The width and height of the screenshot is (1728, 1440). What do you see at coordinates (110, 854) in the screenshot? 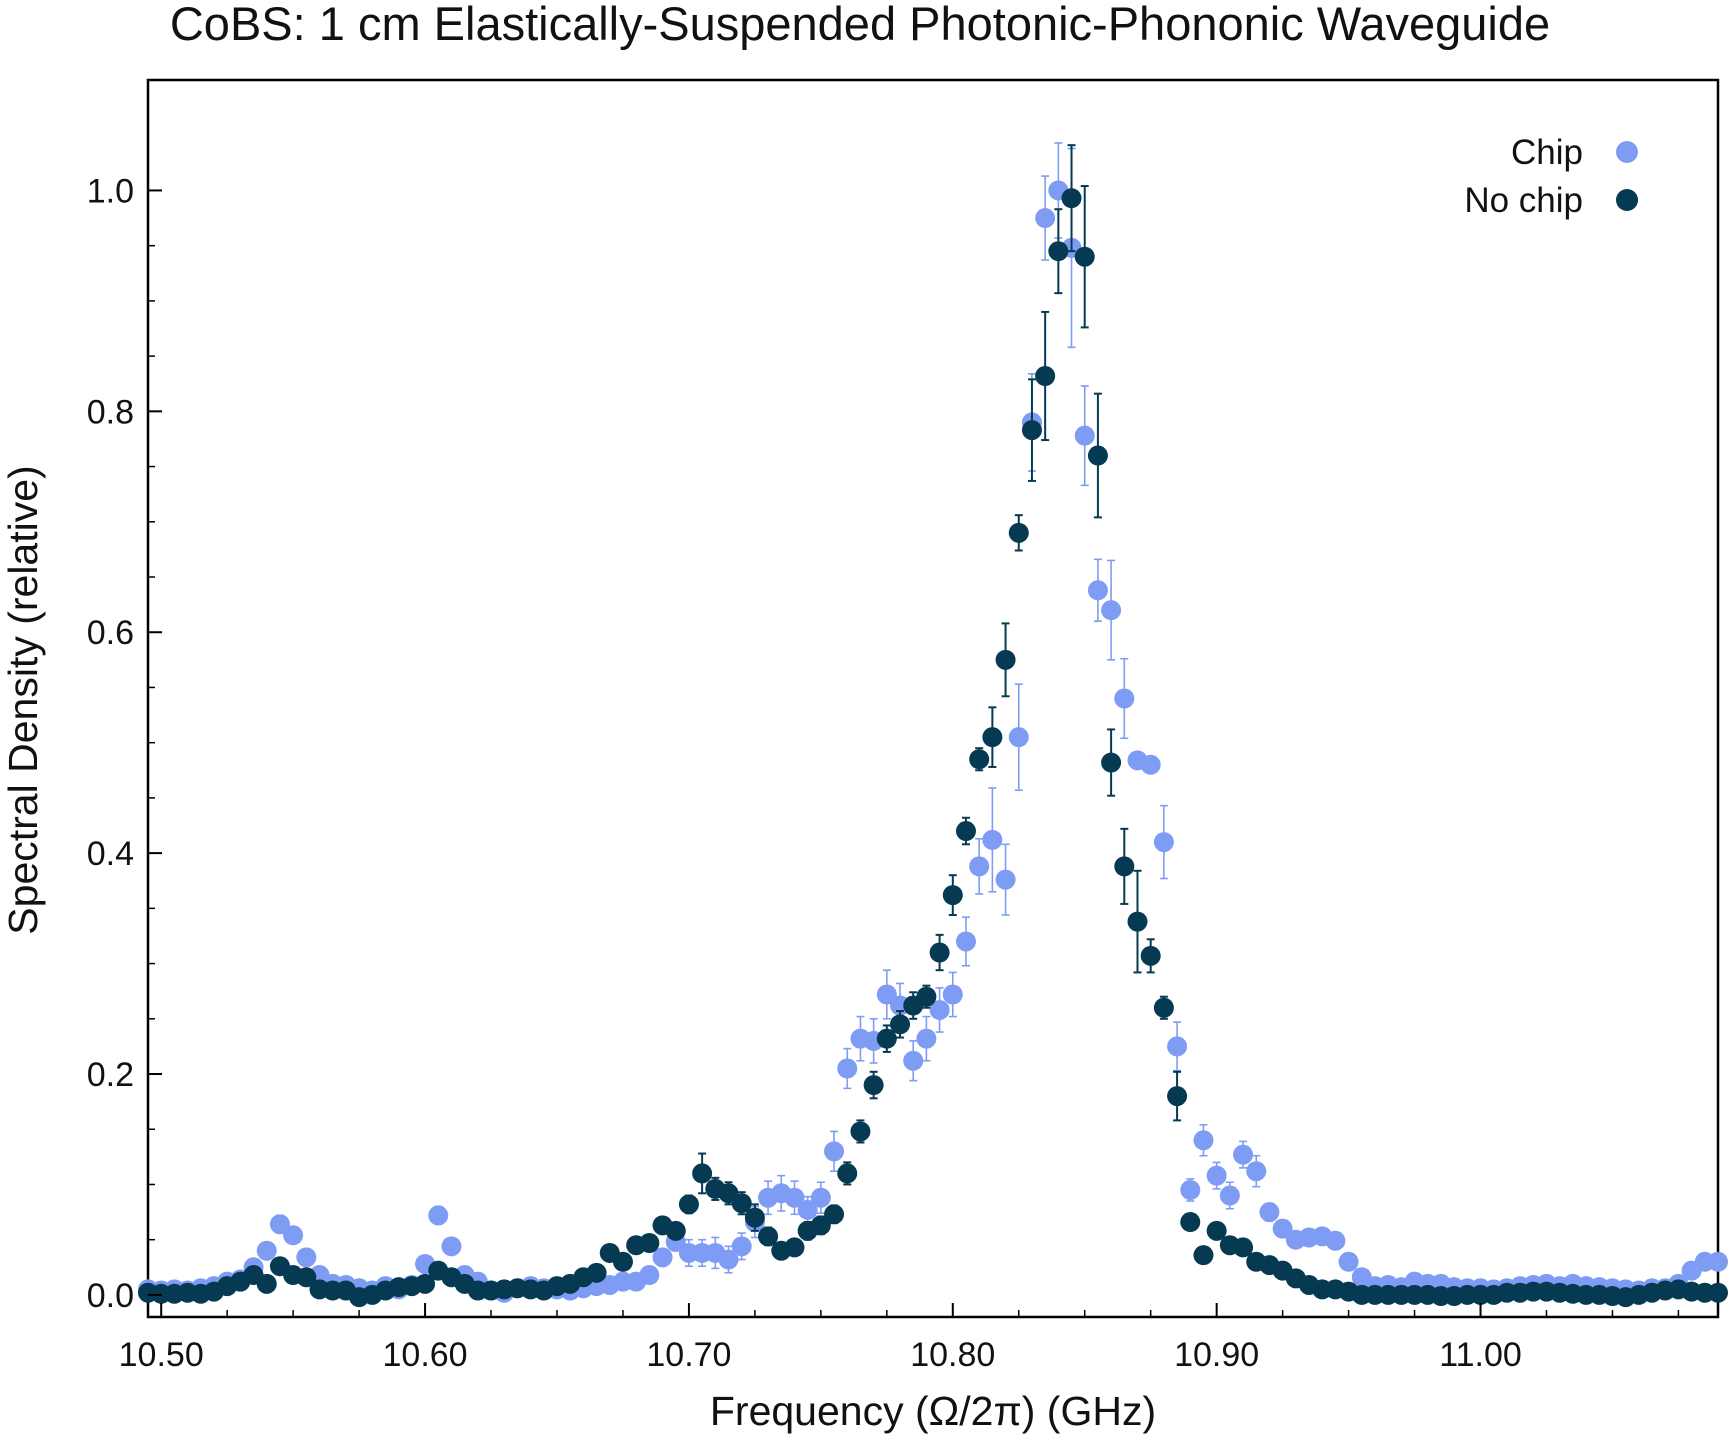
I see `y-tick-label: 0.4` at bounding box center [110, 854].